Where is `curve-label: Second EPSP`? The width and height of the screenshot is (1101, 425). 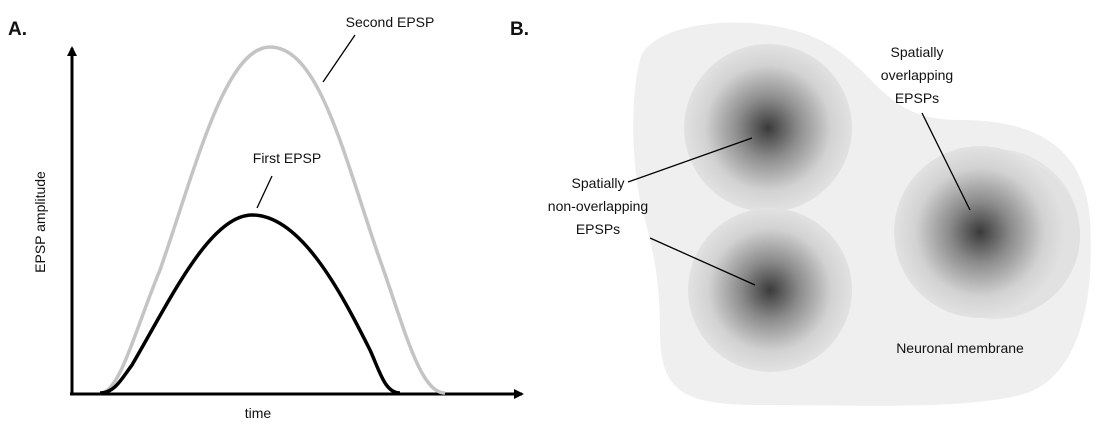 curve-label: Second EPSP is located at coordinates (390, 22).